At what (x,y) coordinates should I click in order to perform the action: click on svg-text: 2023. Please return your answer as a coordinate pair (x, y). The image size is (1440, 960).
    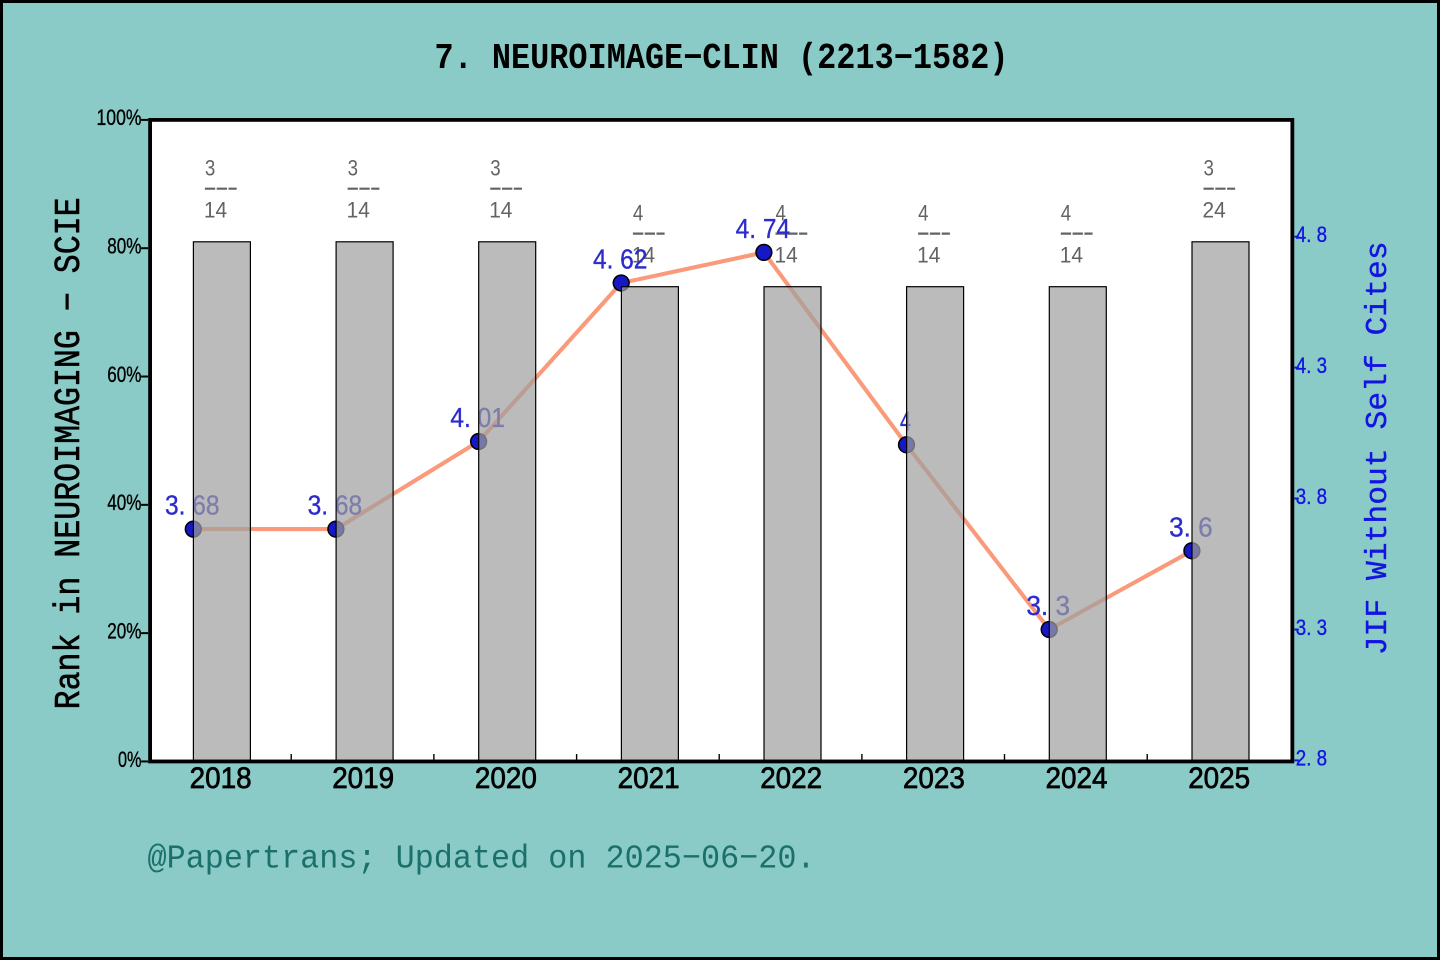
    Looking at the image, I should click on (934, 778).